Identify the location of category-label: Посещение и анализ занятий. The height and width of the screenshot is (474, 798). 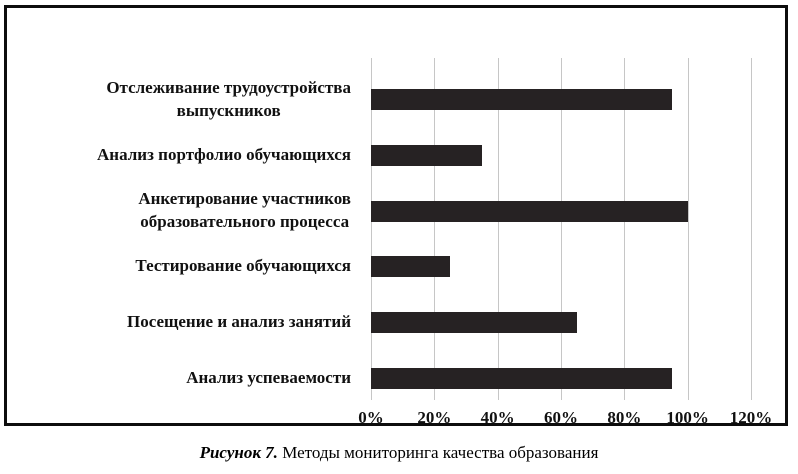
(239, 322).